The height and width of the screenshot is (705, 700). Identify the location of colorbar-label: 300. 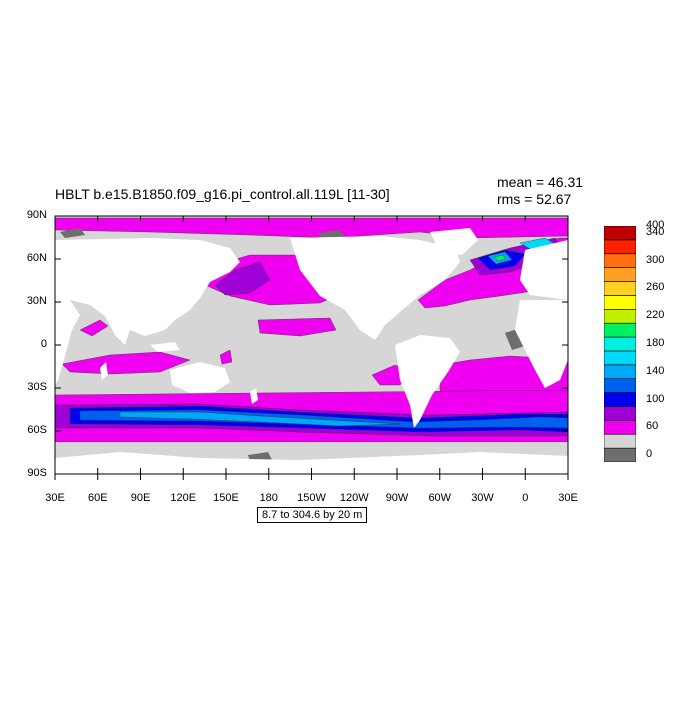
(655, 259).